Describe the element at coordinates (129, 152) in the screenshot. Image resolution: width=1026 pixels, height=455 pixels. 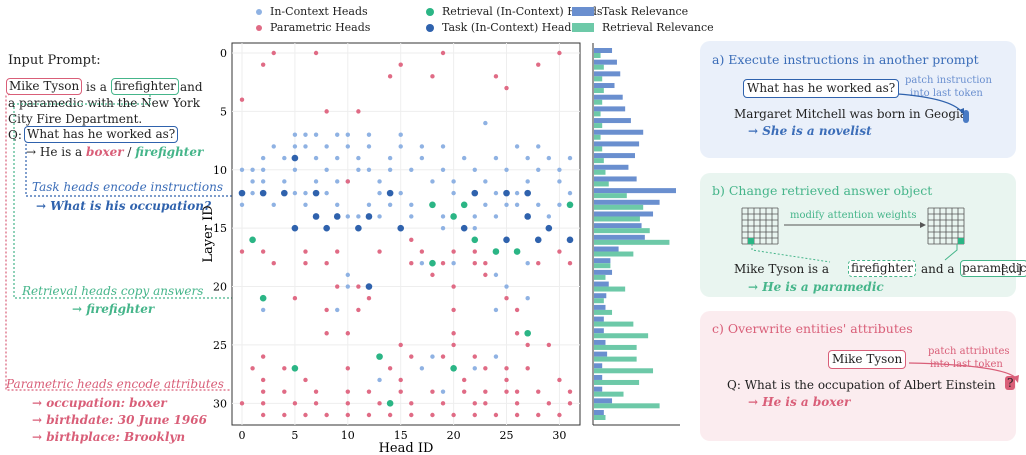
I see `answer-slash: /` at that location.